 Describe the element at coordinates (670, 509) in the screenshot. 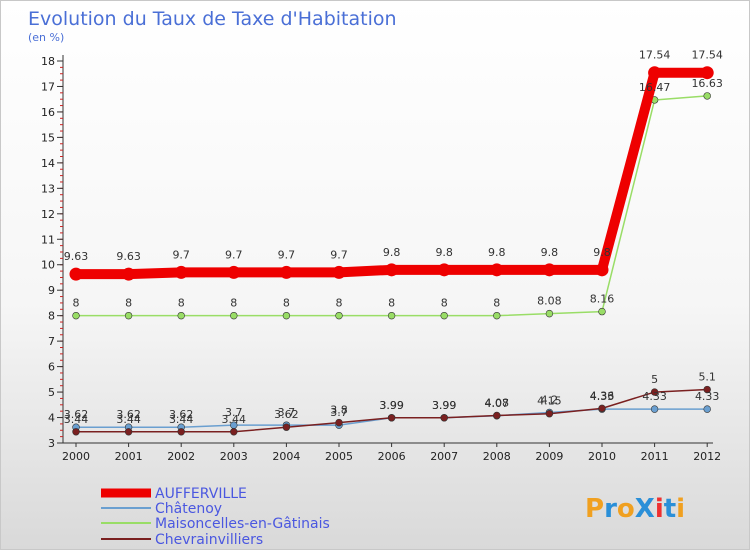

I see `logo-letter: t` at that location.